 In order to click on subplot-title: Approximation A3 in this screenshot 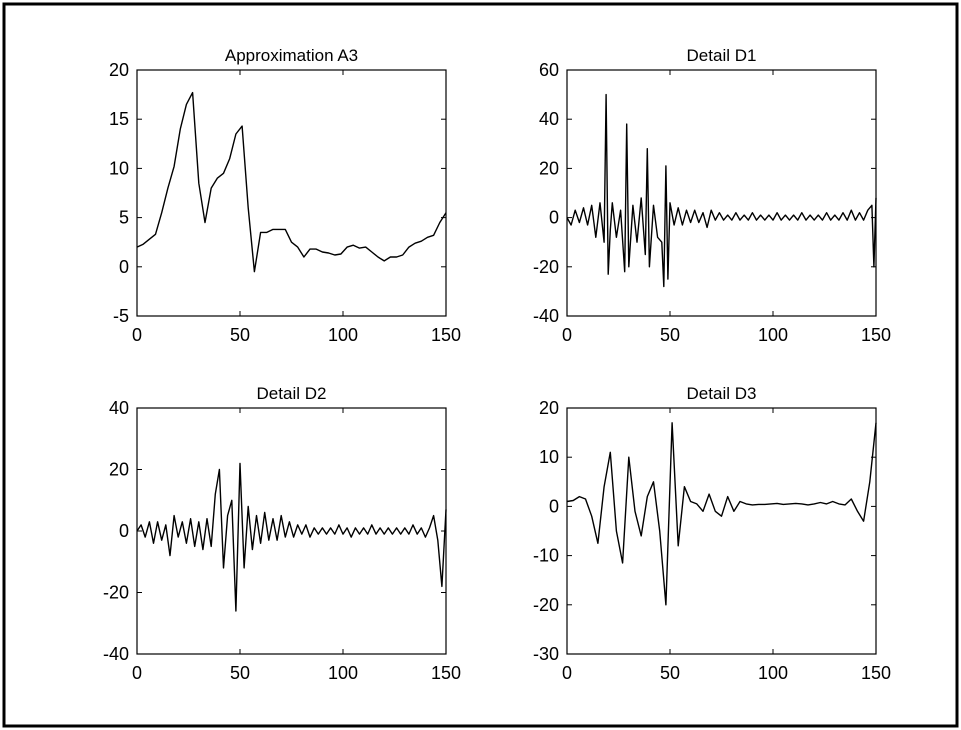, I will do `click(291, 55)`.